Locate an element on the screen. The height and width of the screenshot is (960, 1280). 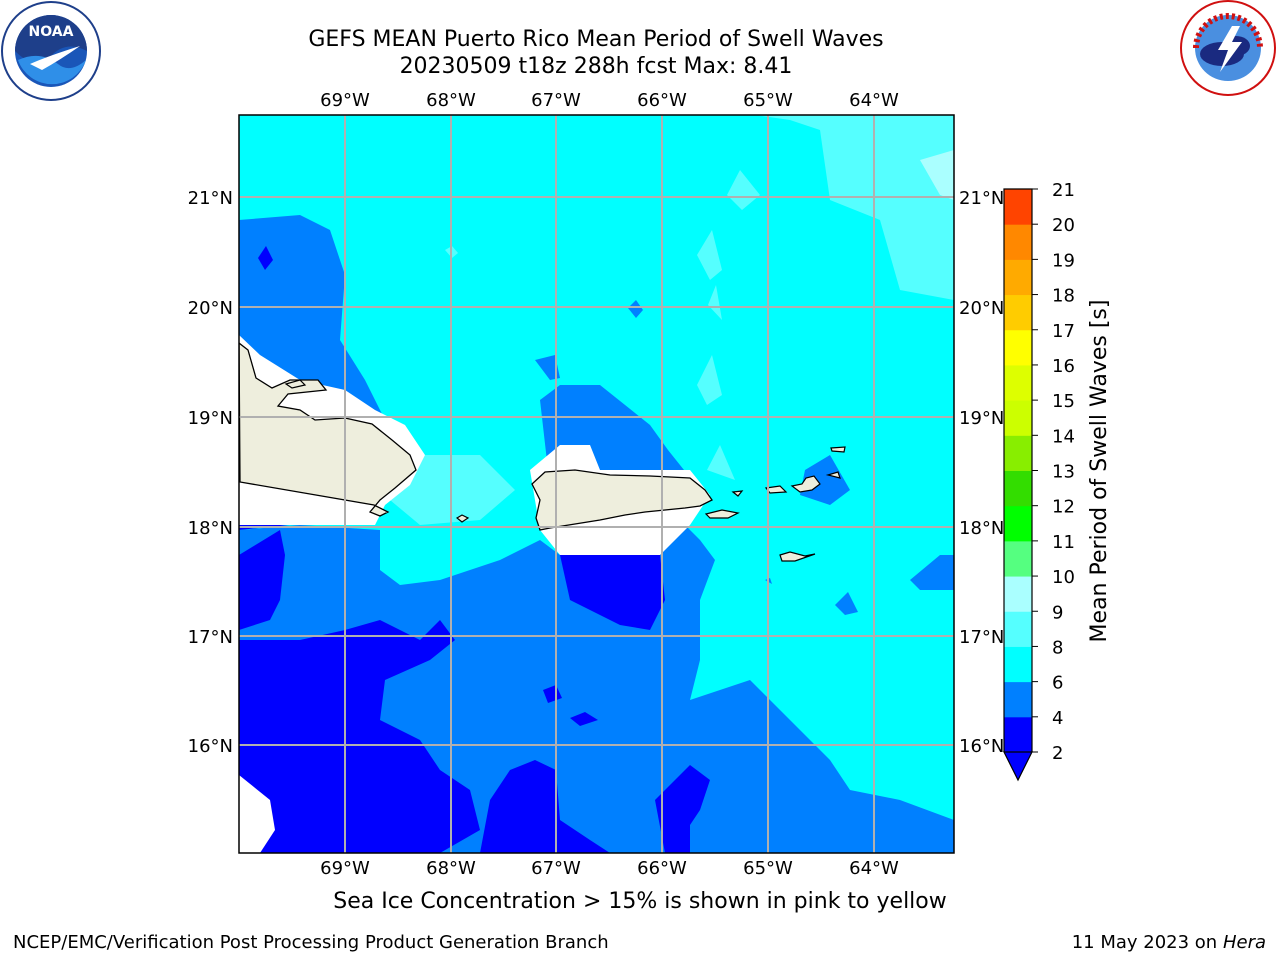
noaa-logo: NOAA is located at coordinates (51, 51).